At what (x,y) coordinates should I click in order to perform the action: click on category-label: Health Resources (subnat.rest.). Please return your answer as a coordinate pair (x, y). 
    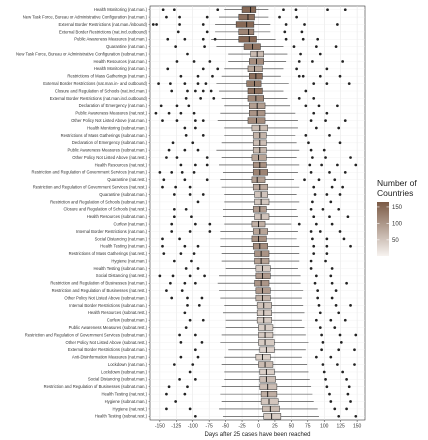
    Looking at the image, I should click on (118, 312).